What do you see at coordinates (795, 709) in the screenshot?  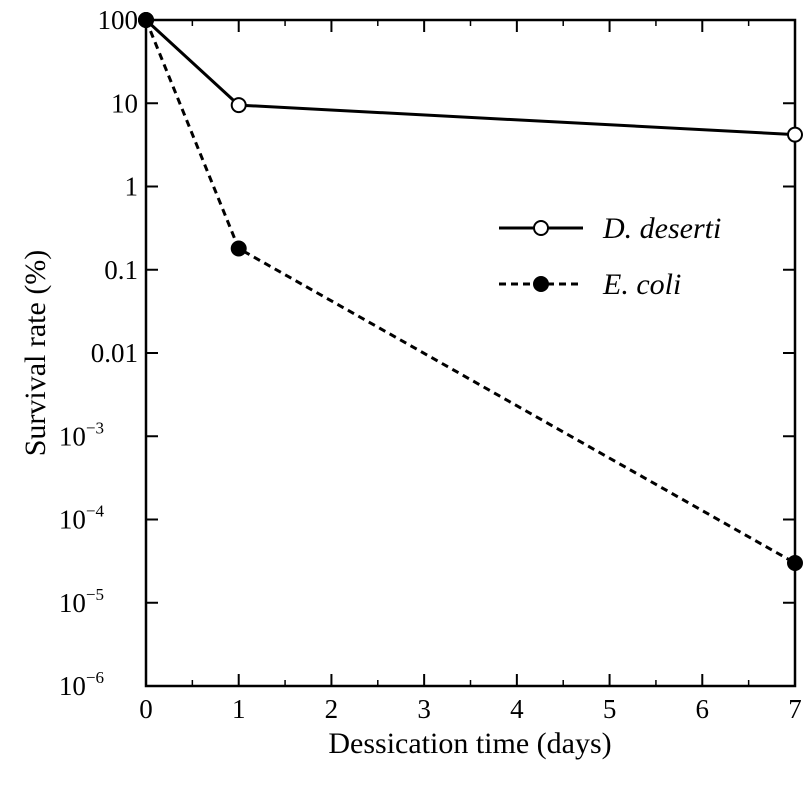 I see `x-tick-label: 7` at bounding box center [795, 709].